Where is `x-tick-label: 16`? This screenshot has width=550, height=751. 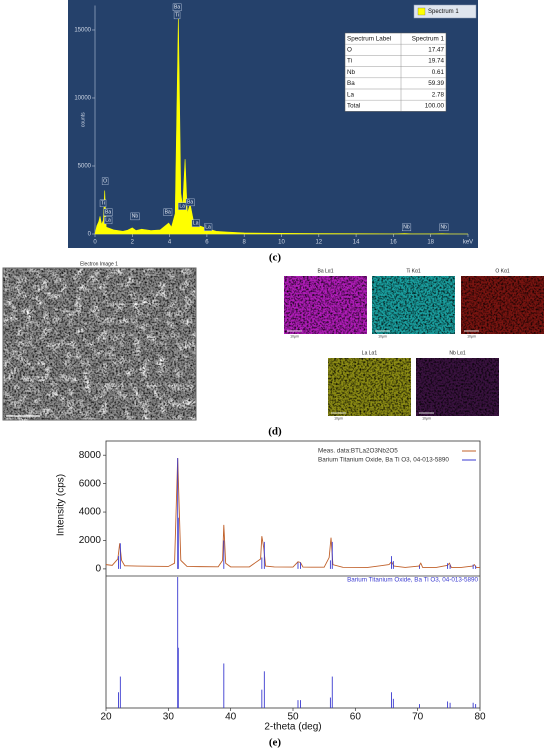
x-tick-label: 16 is located at coordinates (393, 243).